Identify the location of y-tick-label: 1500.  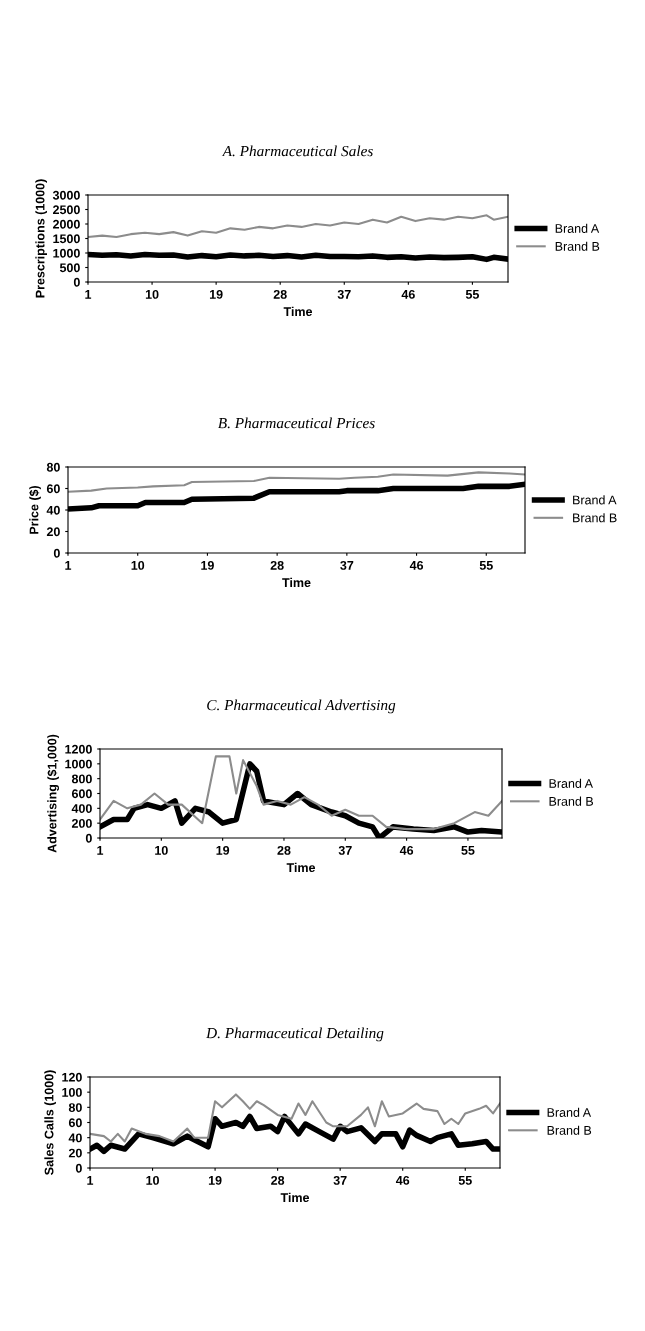
(66, 239).